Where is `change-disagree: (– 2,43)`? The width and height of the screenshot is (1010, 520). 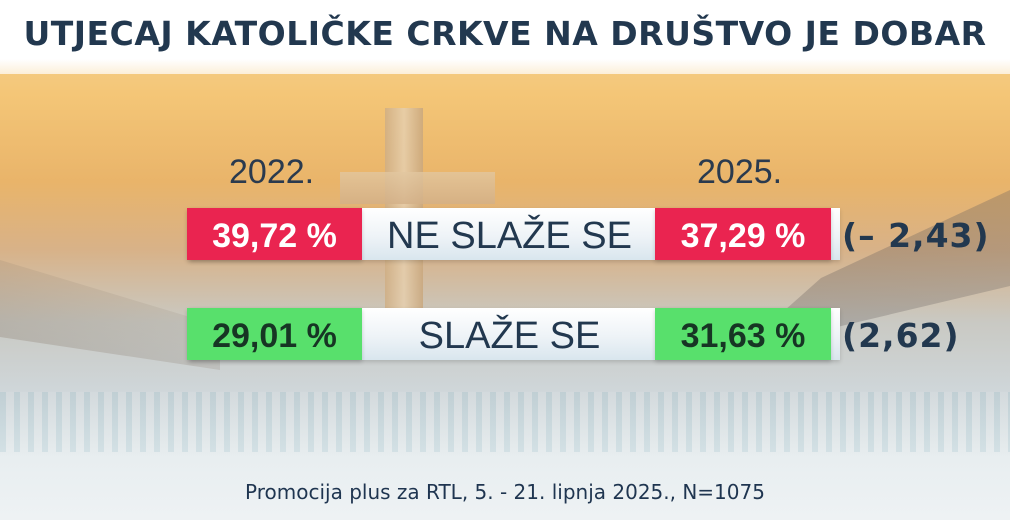 change-disagree: (– 2,43) is located at coordinates (916, 235).